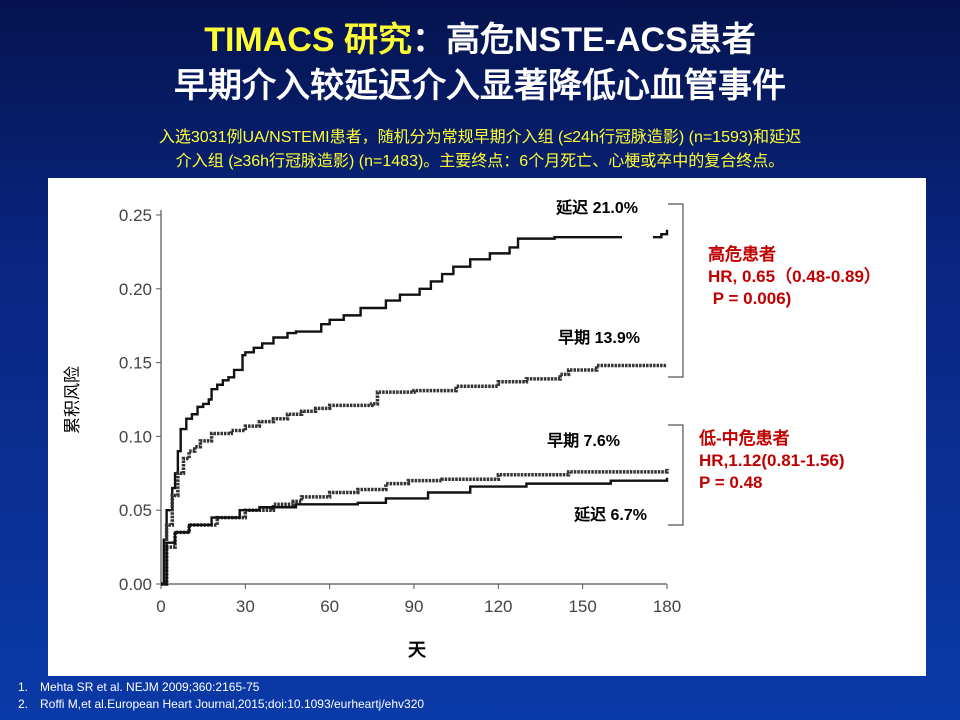 This screenshot has height=720, width=960. What do you see at coordinates (23, 704) in the screenshot?
I see `ref-number: 2.` at bounding box center [23, 704].